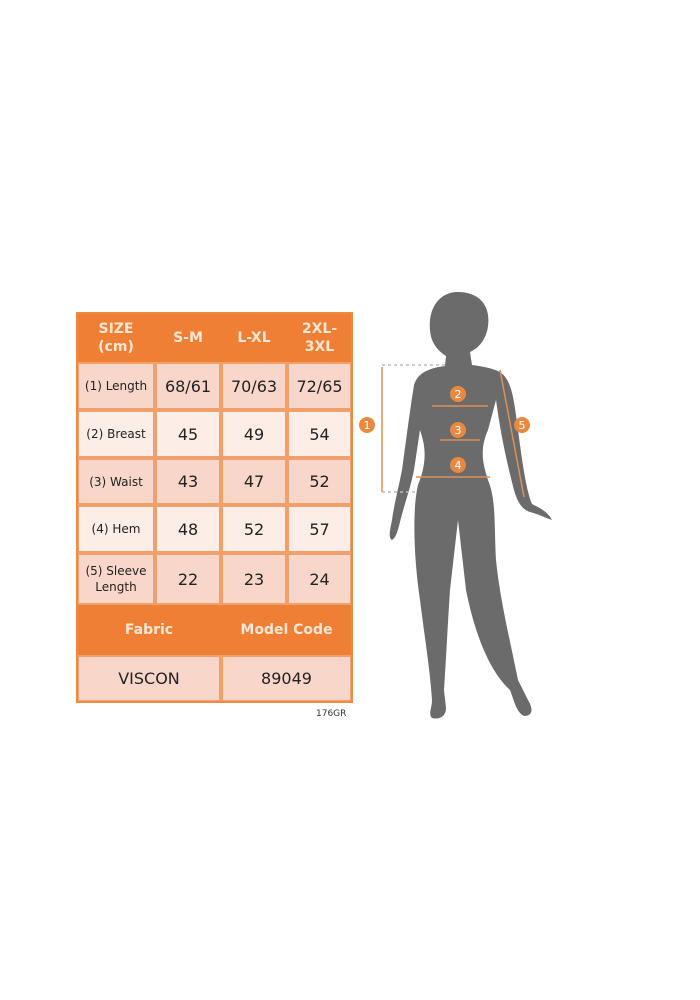  I want to click on fabric-header-text: Fabric, so click(149, 630).